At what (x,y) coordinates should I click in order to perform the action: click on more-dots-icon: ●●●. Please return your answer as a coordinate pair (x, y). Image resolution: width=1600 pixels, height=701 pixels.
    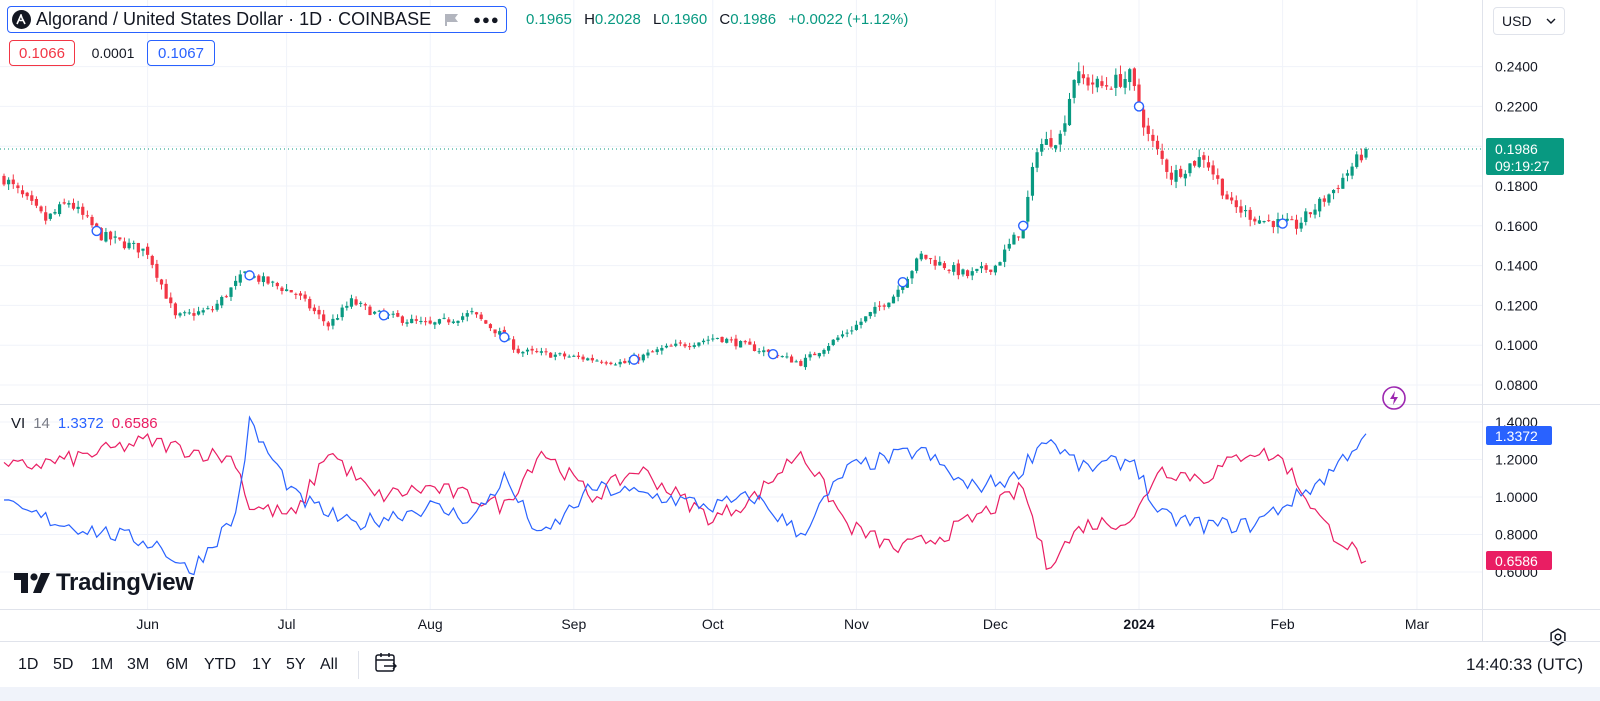
    Looking at the image, I should click on (486, 19).